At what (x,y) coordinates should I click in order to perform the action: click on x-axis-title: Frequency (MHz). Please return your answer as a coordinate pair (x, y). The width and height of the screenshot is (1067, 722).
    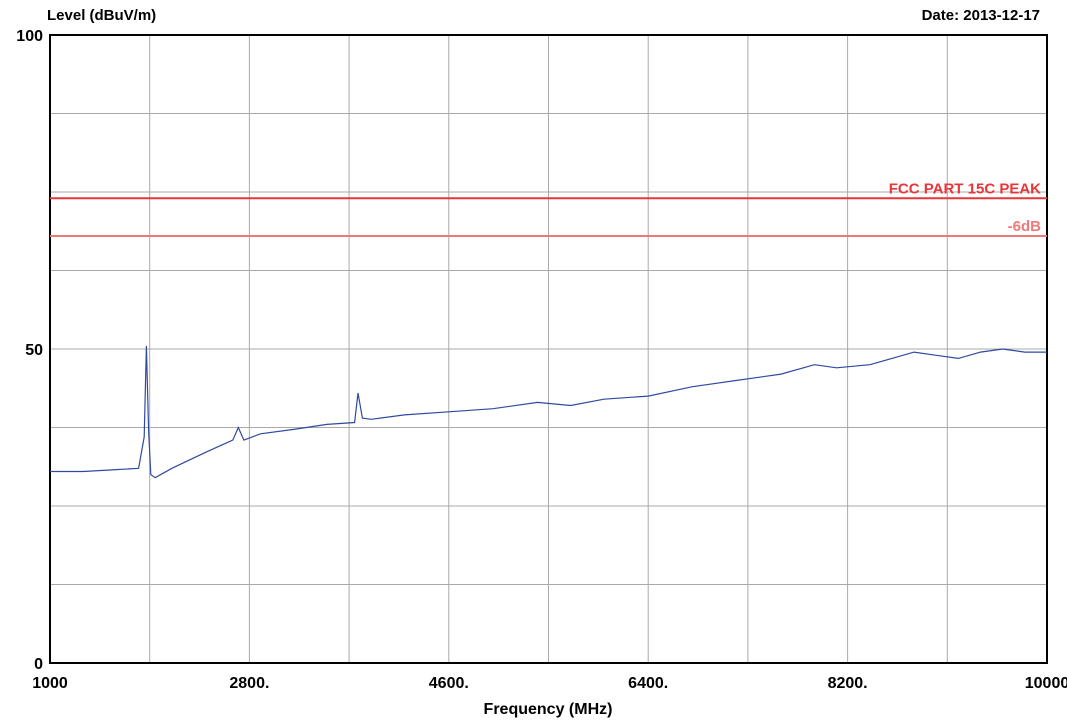
    Looking at the image, I should click on (548, 709).